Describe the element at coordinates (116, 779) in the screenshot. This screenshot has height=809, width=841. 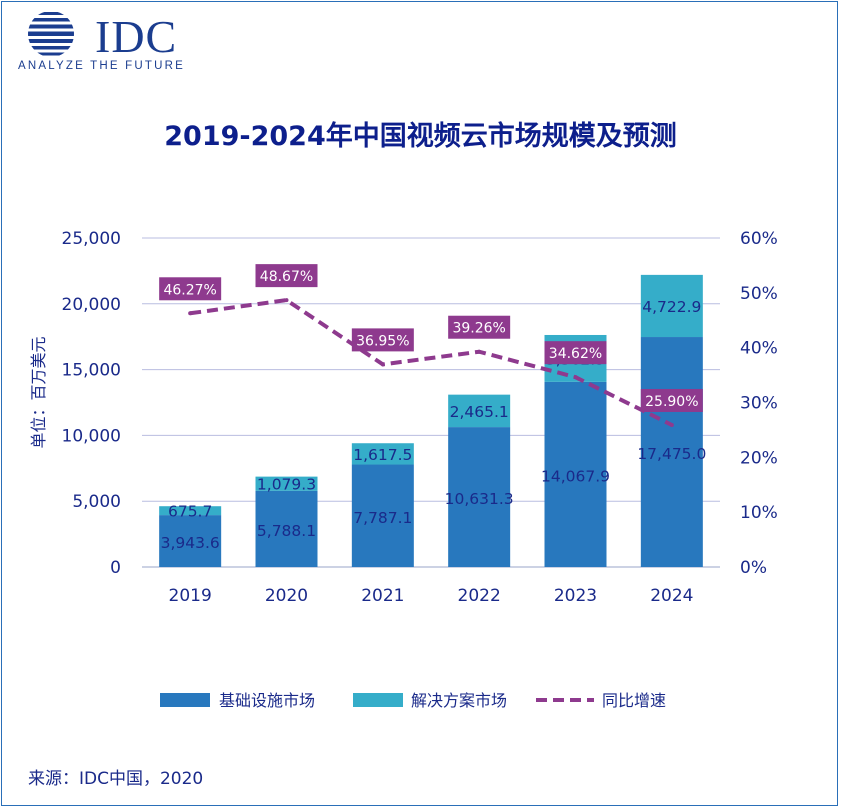
I see `source-note: 来源：IDC中国，2020` at that location.